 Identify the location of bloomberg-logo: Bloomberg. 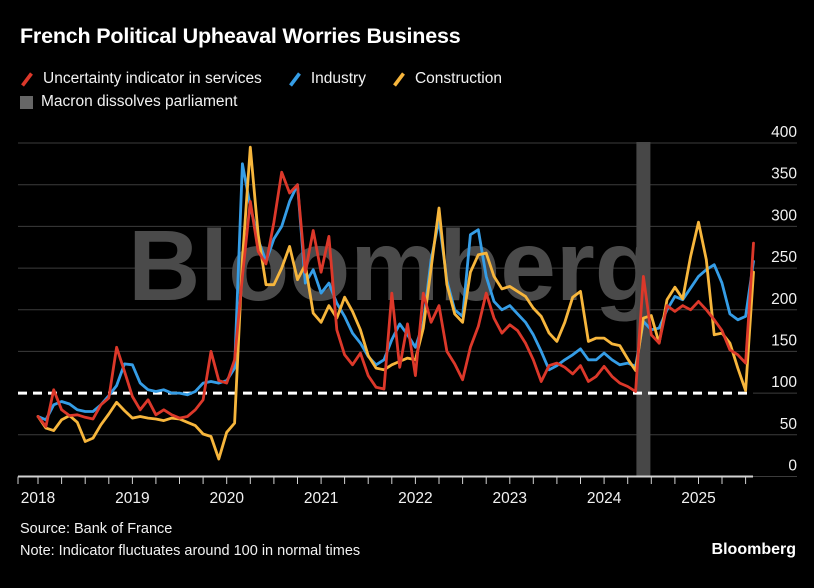
(753, 549).